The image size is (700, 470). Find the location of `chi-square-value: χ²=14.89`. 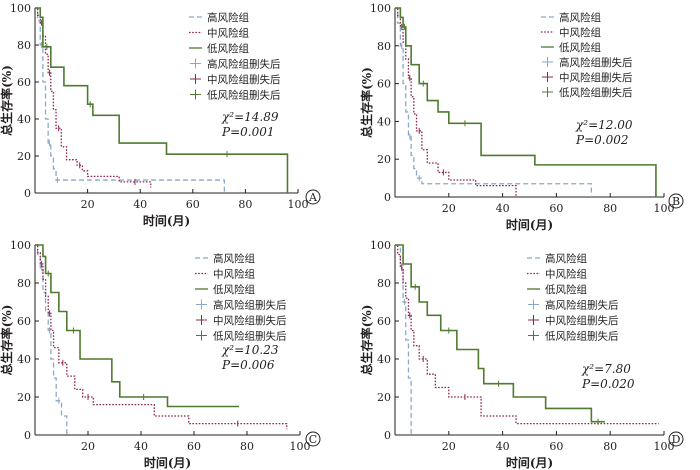

chi-square-value: χ²=14.89 is located at coordinates (250, 117).